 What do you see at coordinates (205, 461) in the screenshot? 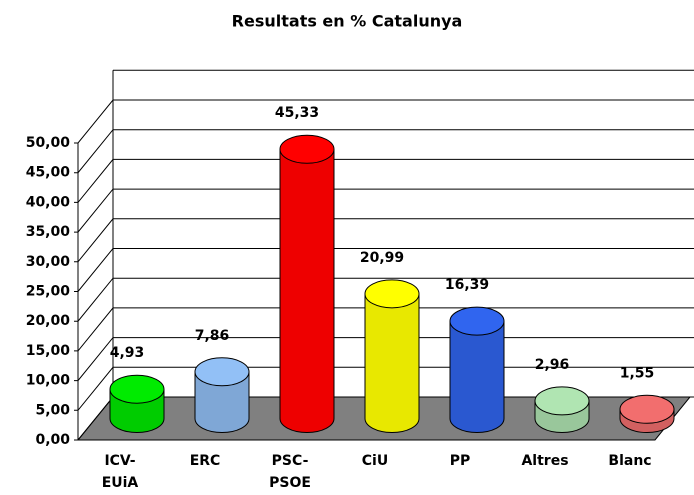
I see `x-tick-label: ERC` at bounding box center [205, 461].